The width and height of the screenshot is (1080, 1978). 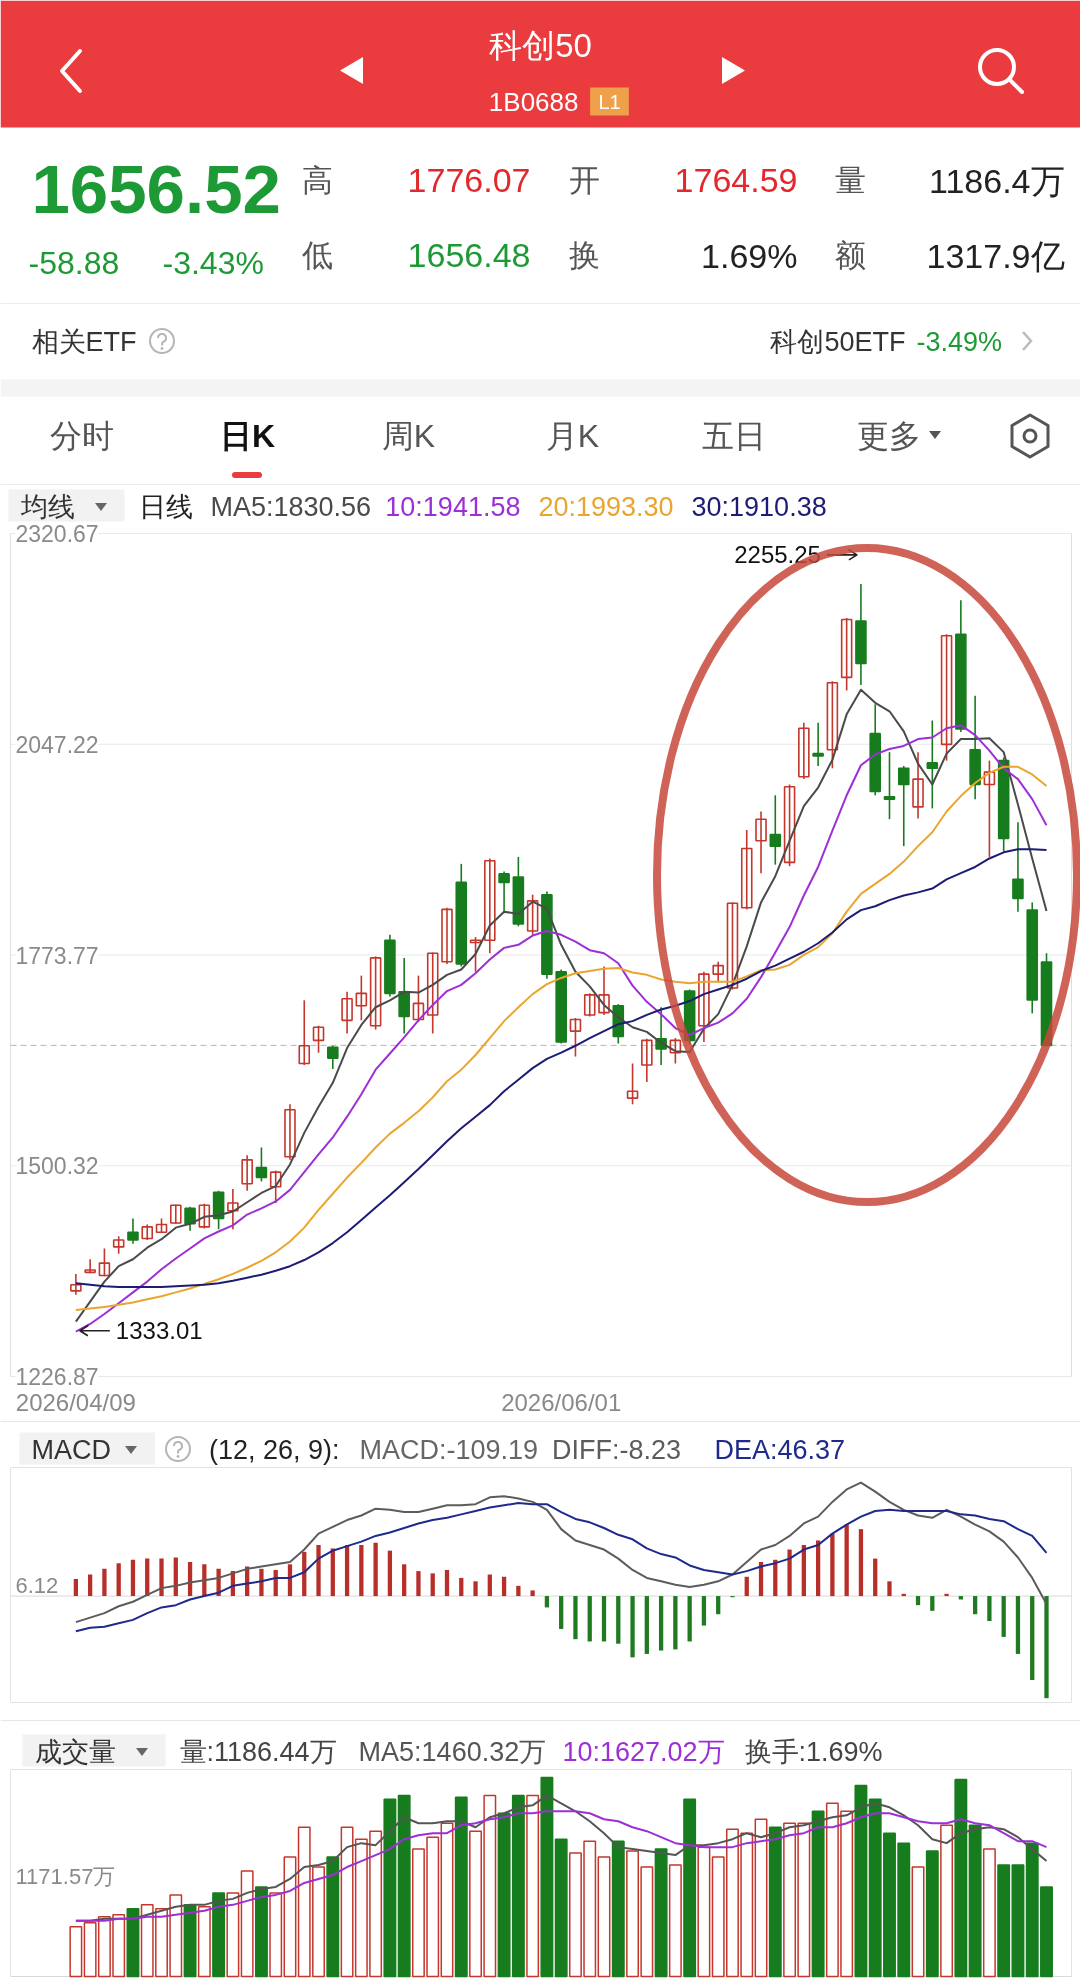 What do you see at coordinates (643, 1751) in the screenshot?
I see `series-label: 10:1627.02万` at bounding box center [643, 1751].